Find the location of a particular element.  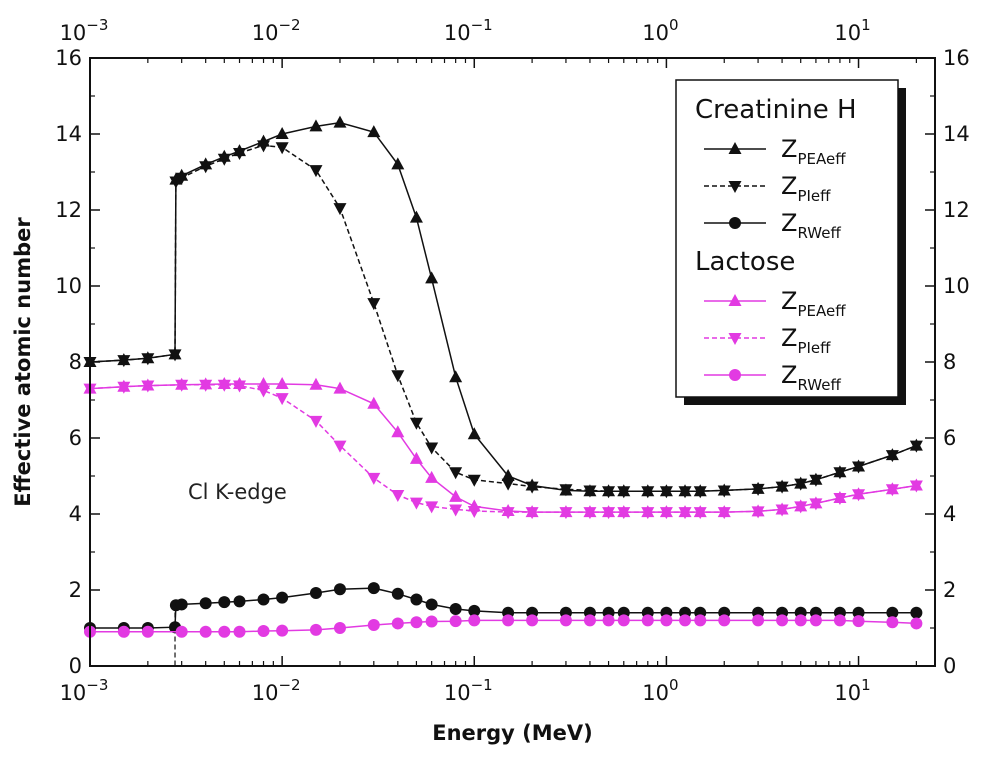

x-tick-label-bottom: 10−1 is located at coordinates (468, 690).